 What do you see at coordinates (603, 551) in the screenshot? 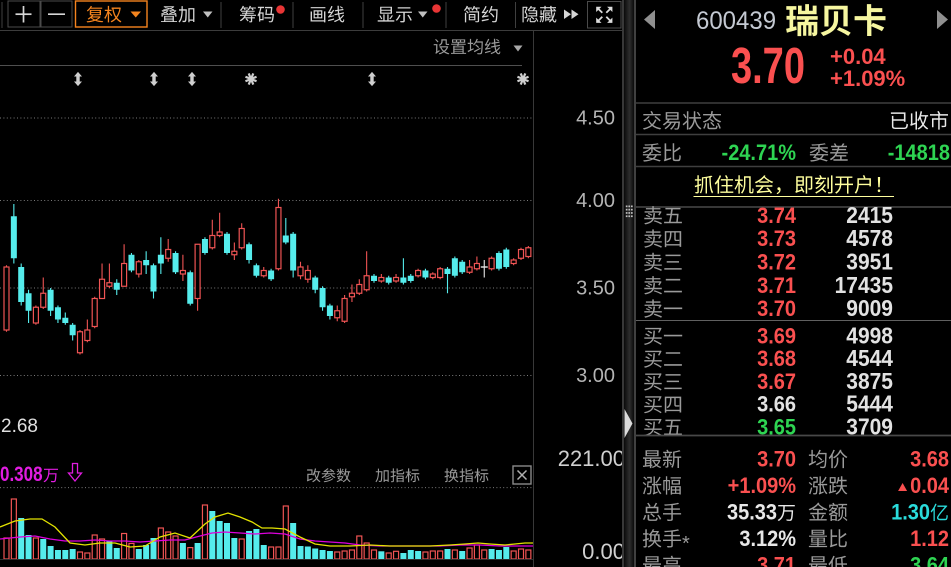
I see `svg-text: 0.00` at bounding box center [603, 551].